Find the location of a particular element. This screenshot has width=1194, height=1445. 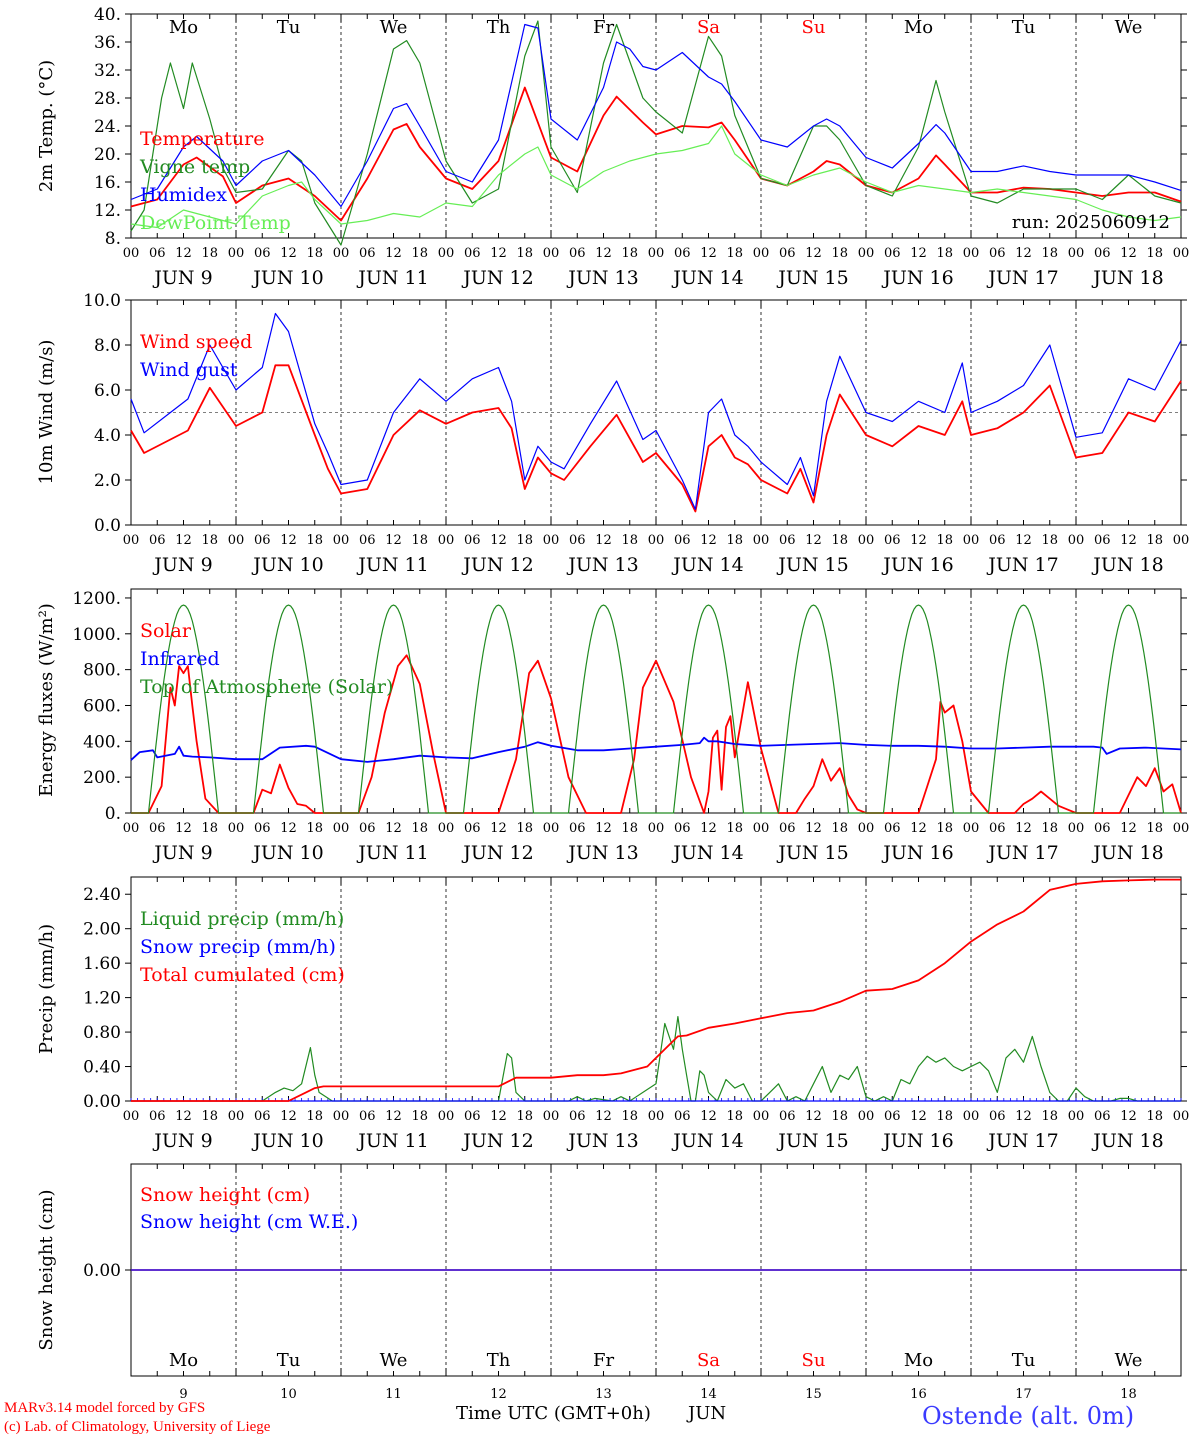

day-number-label: 16 is located at coordinates (918, 1394).